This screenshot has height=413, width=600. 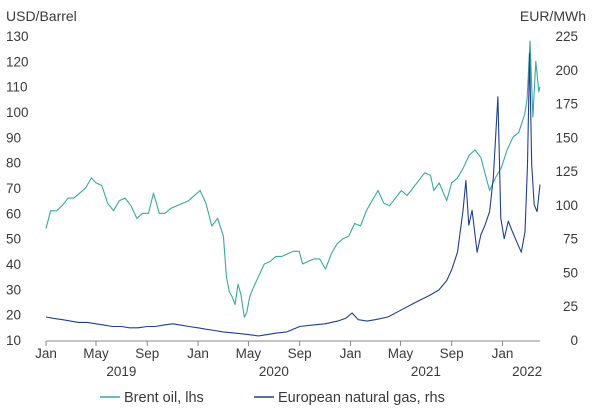 I want to click on left-tick-label: 70, so click(x=13, y=188).